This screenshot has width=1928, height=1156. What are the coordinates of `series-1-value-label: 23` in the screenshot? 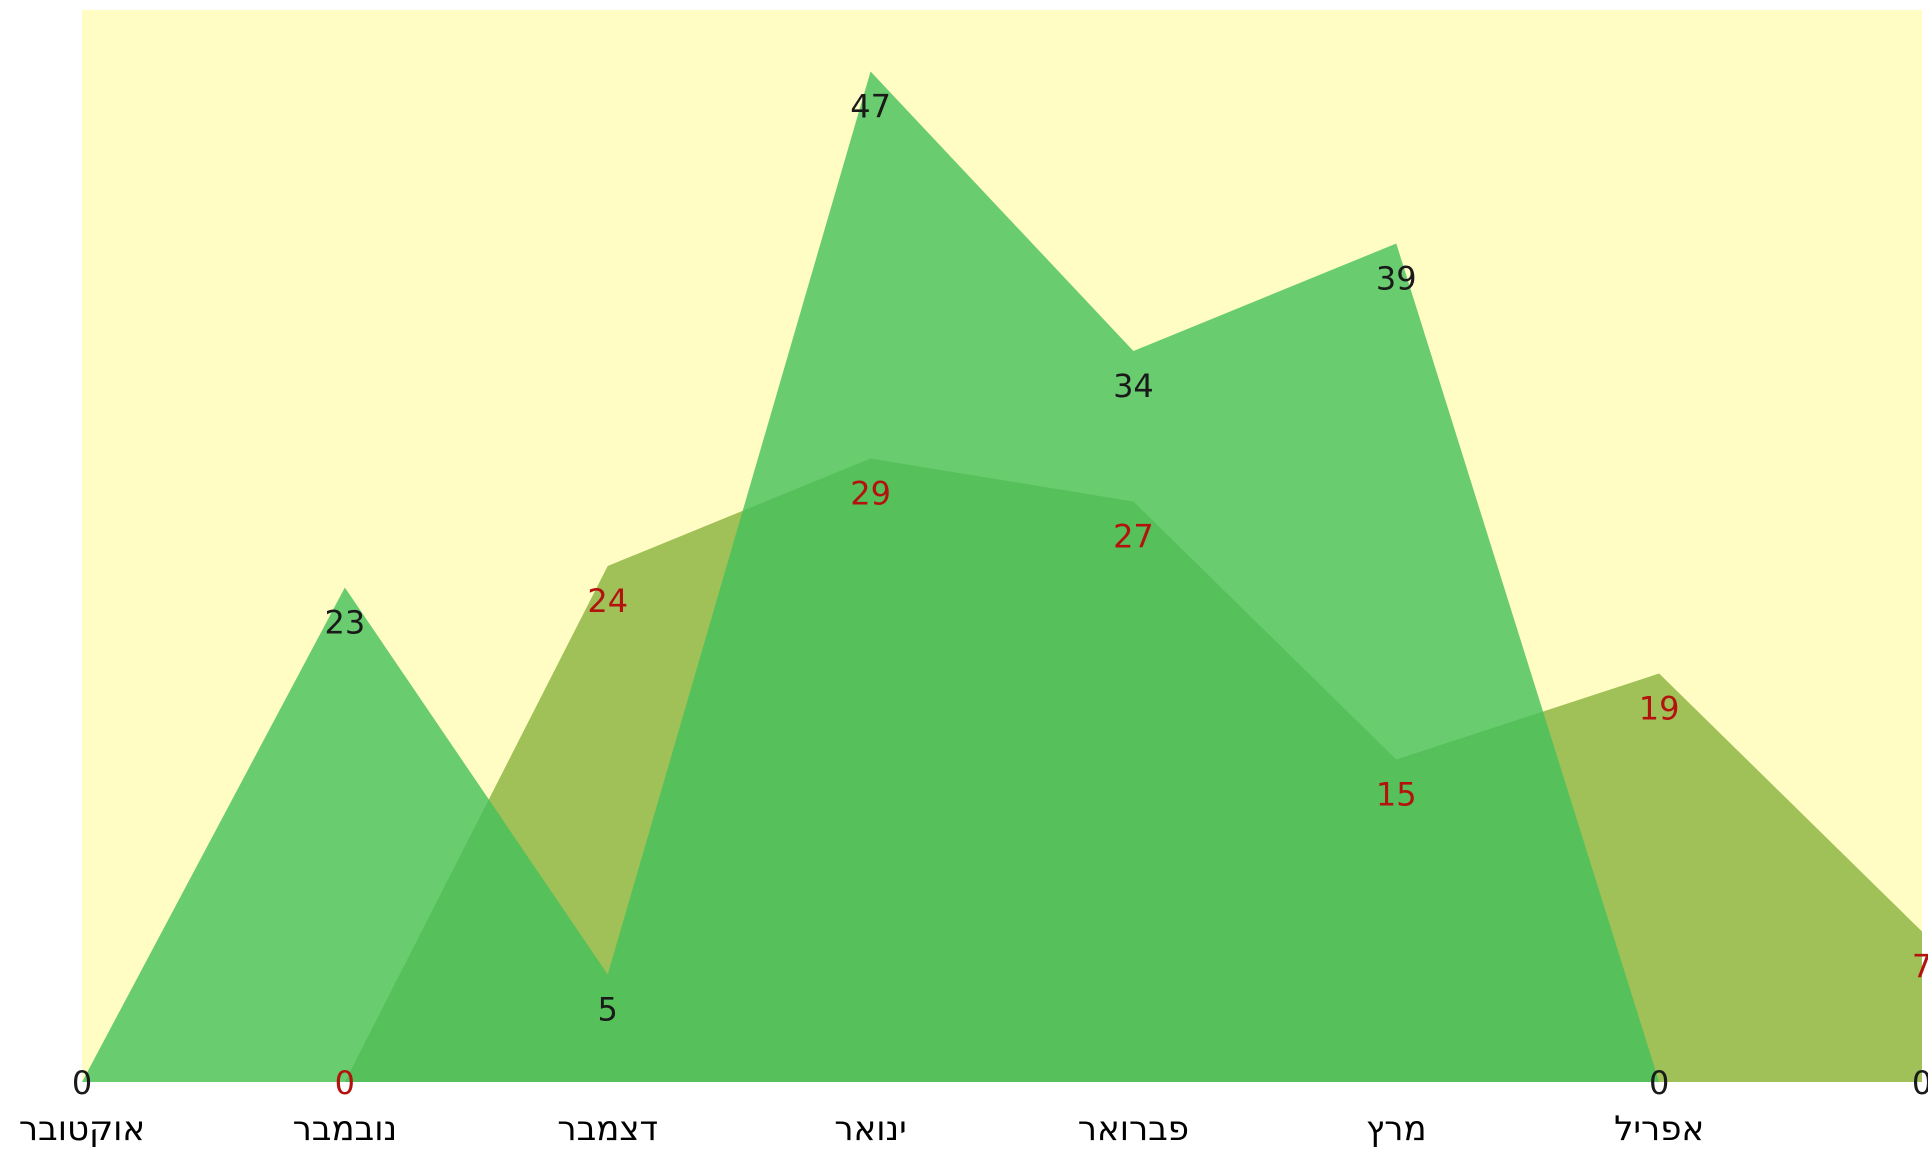 It's located at (344, 623).